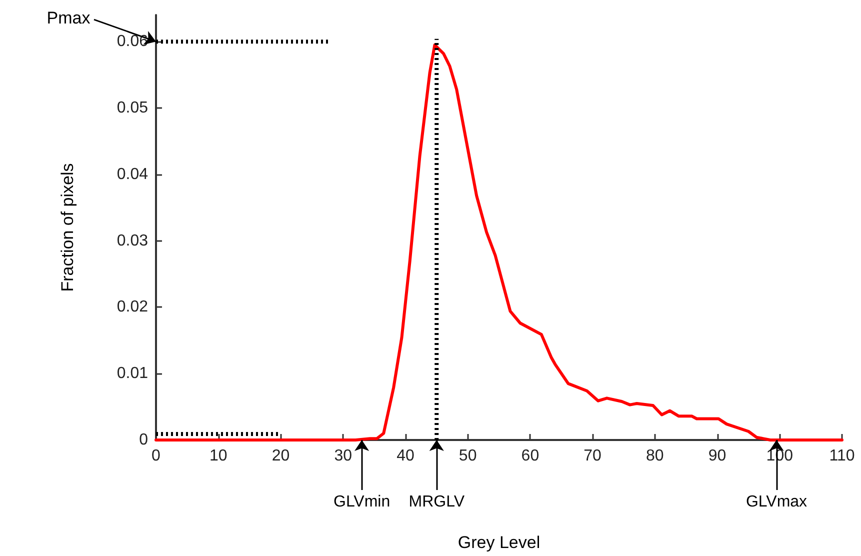 Image resolution: width=861 pixels, height=556 pixels. I want to click on x-tick-label: 20, so click(281, 456).